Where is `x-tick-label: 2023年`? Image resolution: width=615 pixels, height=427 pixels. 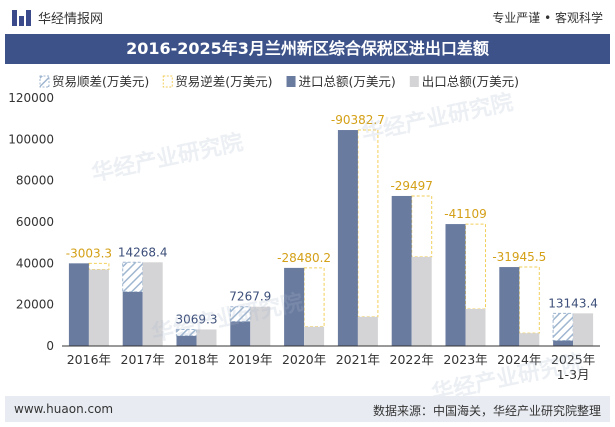 x-tick-label: 2023年 is located at coordinates (465, 359).